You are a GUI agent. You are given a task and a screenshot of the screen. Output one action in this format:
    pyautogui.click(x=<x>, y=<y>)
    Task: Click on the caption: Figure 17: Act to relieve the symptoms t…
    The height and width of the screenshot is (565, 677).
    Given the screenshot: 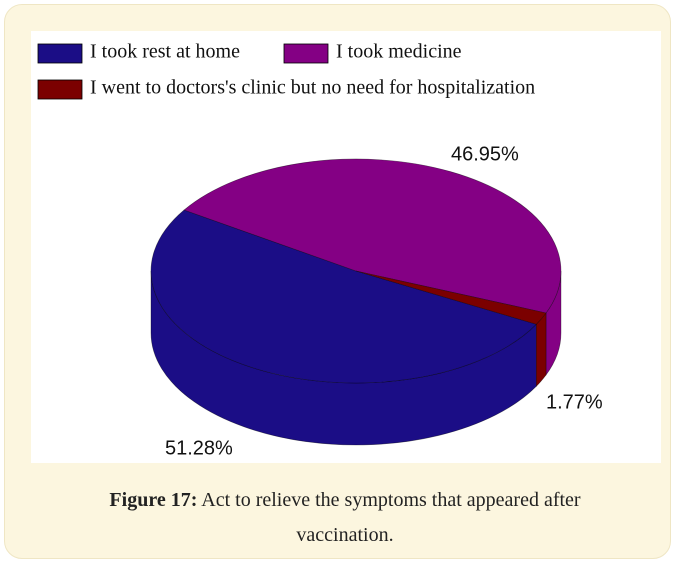 What is the action you would take?
    pyautogui.click(x=345, y=518)
    